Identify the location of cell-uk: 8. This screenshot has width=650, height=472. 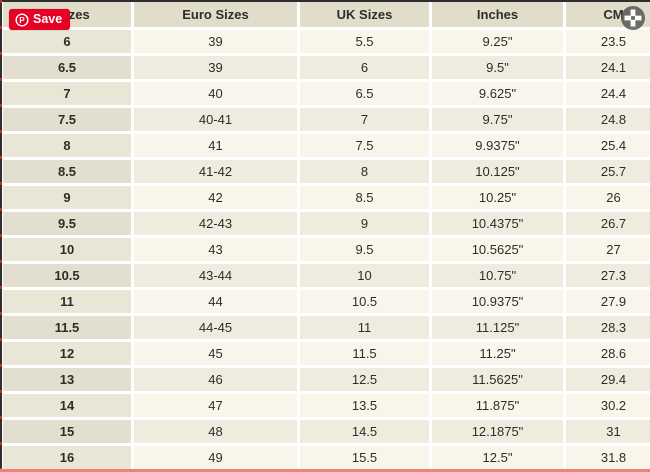
(364, 171).